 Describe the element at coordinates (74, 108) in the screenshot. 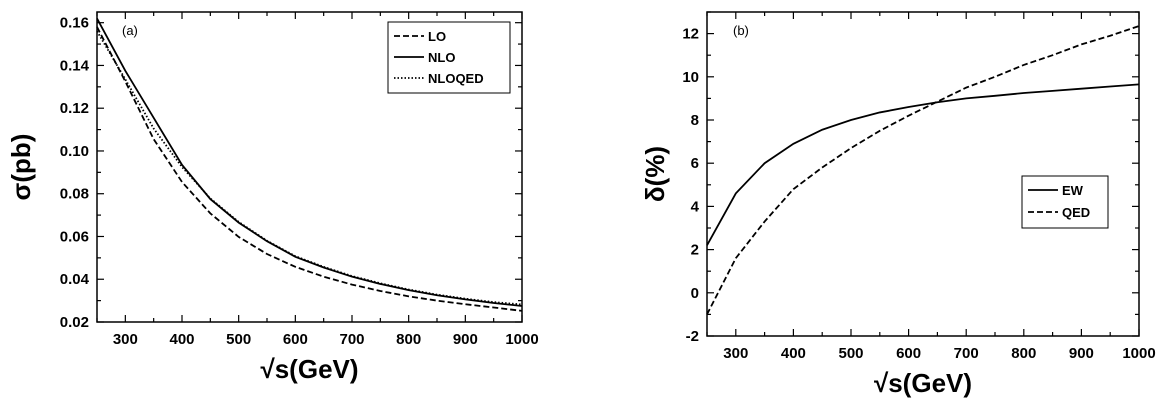

I see `y-tick-label: 0.12` at that location.